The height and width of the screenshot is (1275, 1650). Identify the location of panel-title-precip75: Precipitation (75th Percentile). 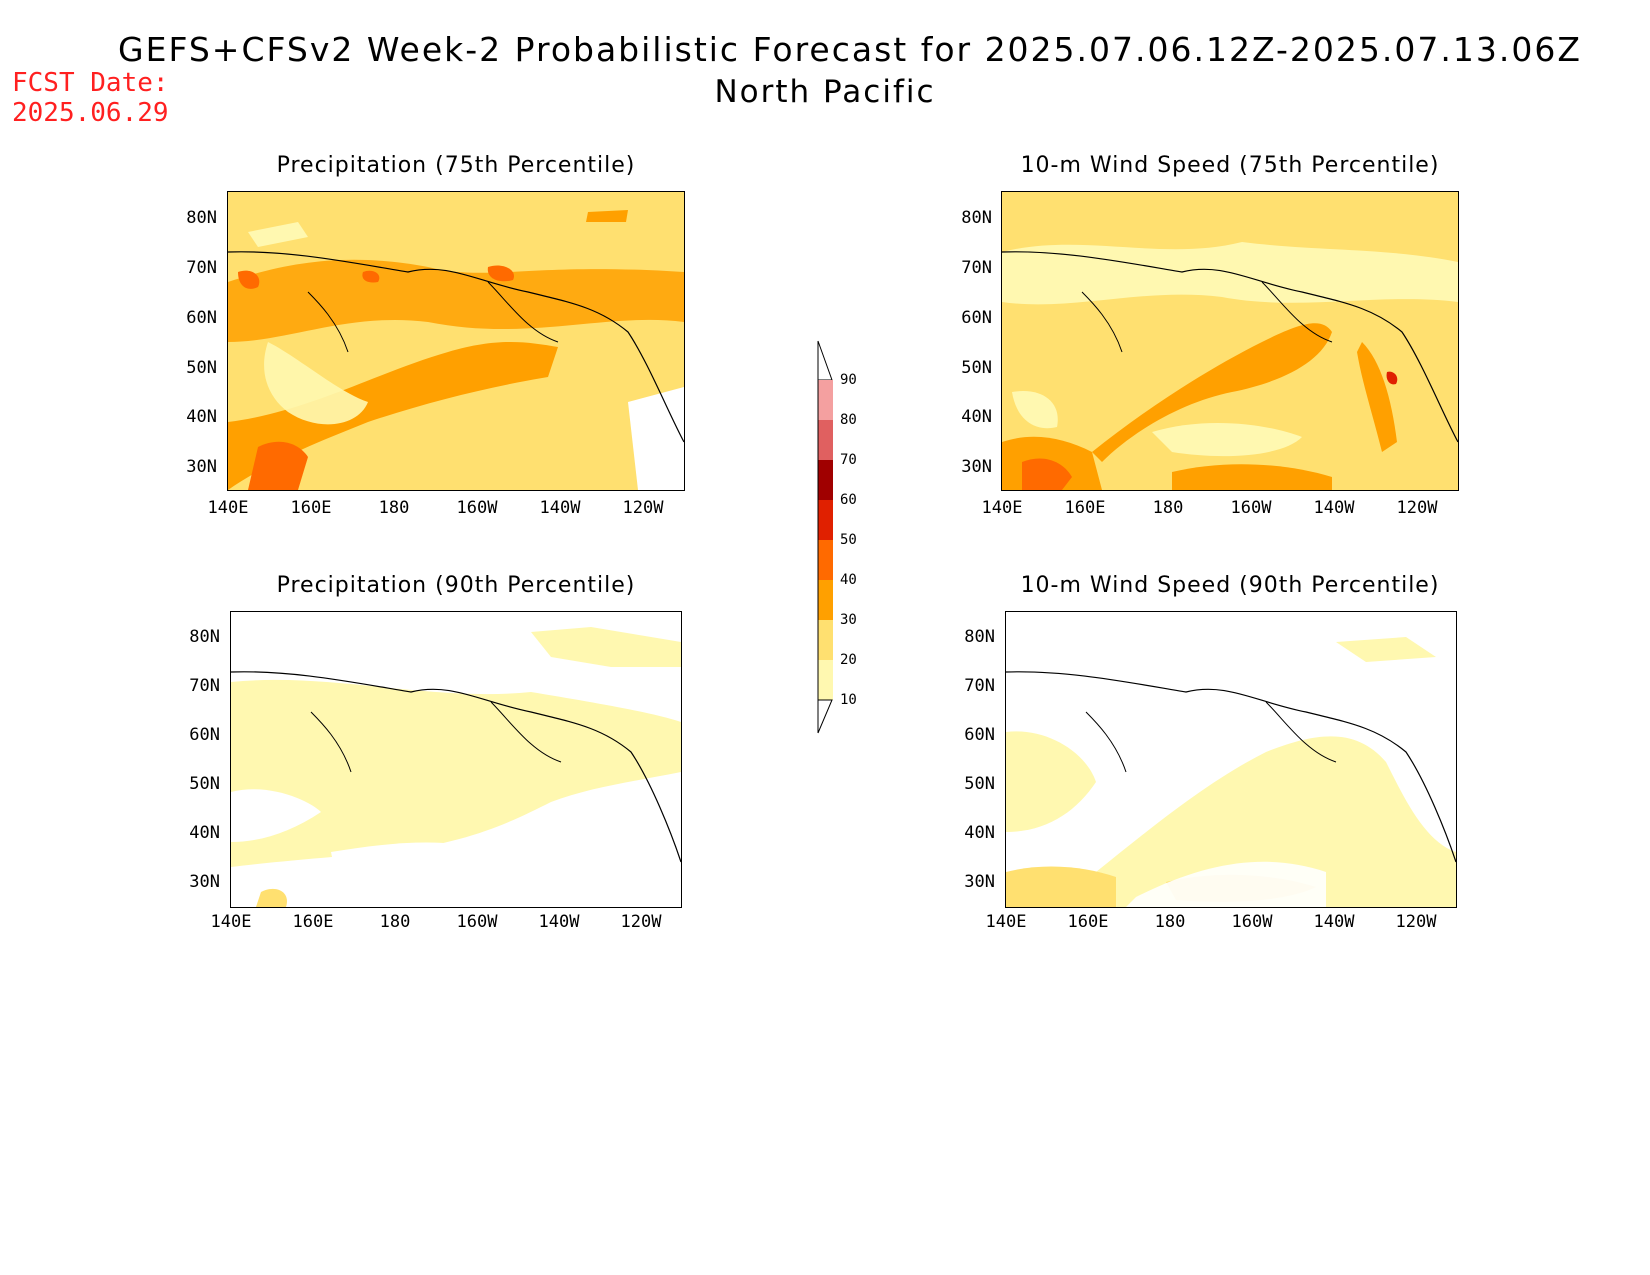
(456, 165).